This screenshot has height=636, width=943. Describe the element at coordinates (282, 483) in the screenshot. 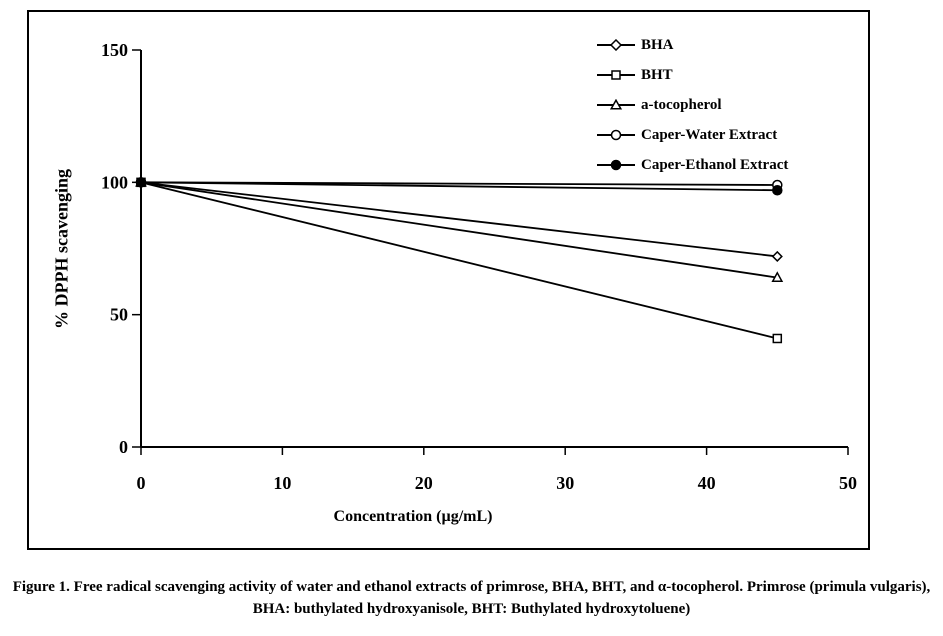

I see `x-tick-label: 10` at that location.